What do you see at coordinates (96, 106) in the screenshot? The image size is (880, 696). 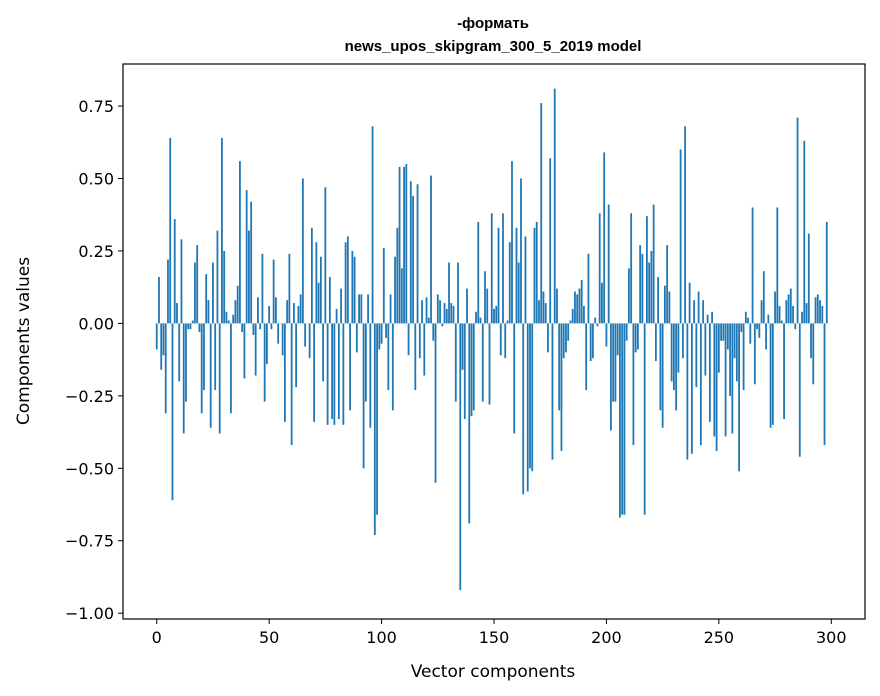 I see `y-tick-label: 0.75` at bounding box center [96, 106].